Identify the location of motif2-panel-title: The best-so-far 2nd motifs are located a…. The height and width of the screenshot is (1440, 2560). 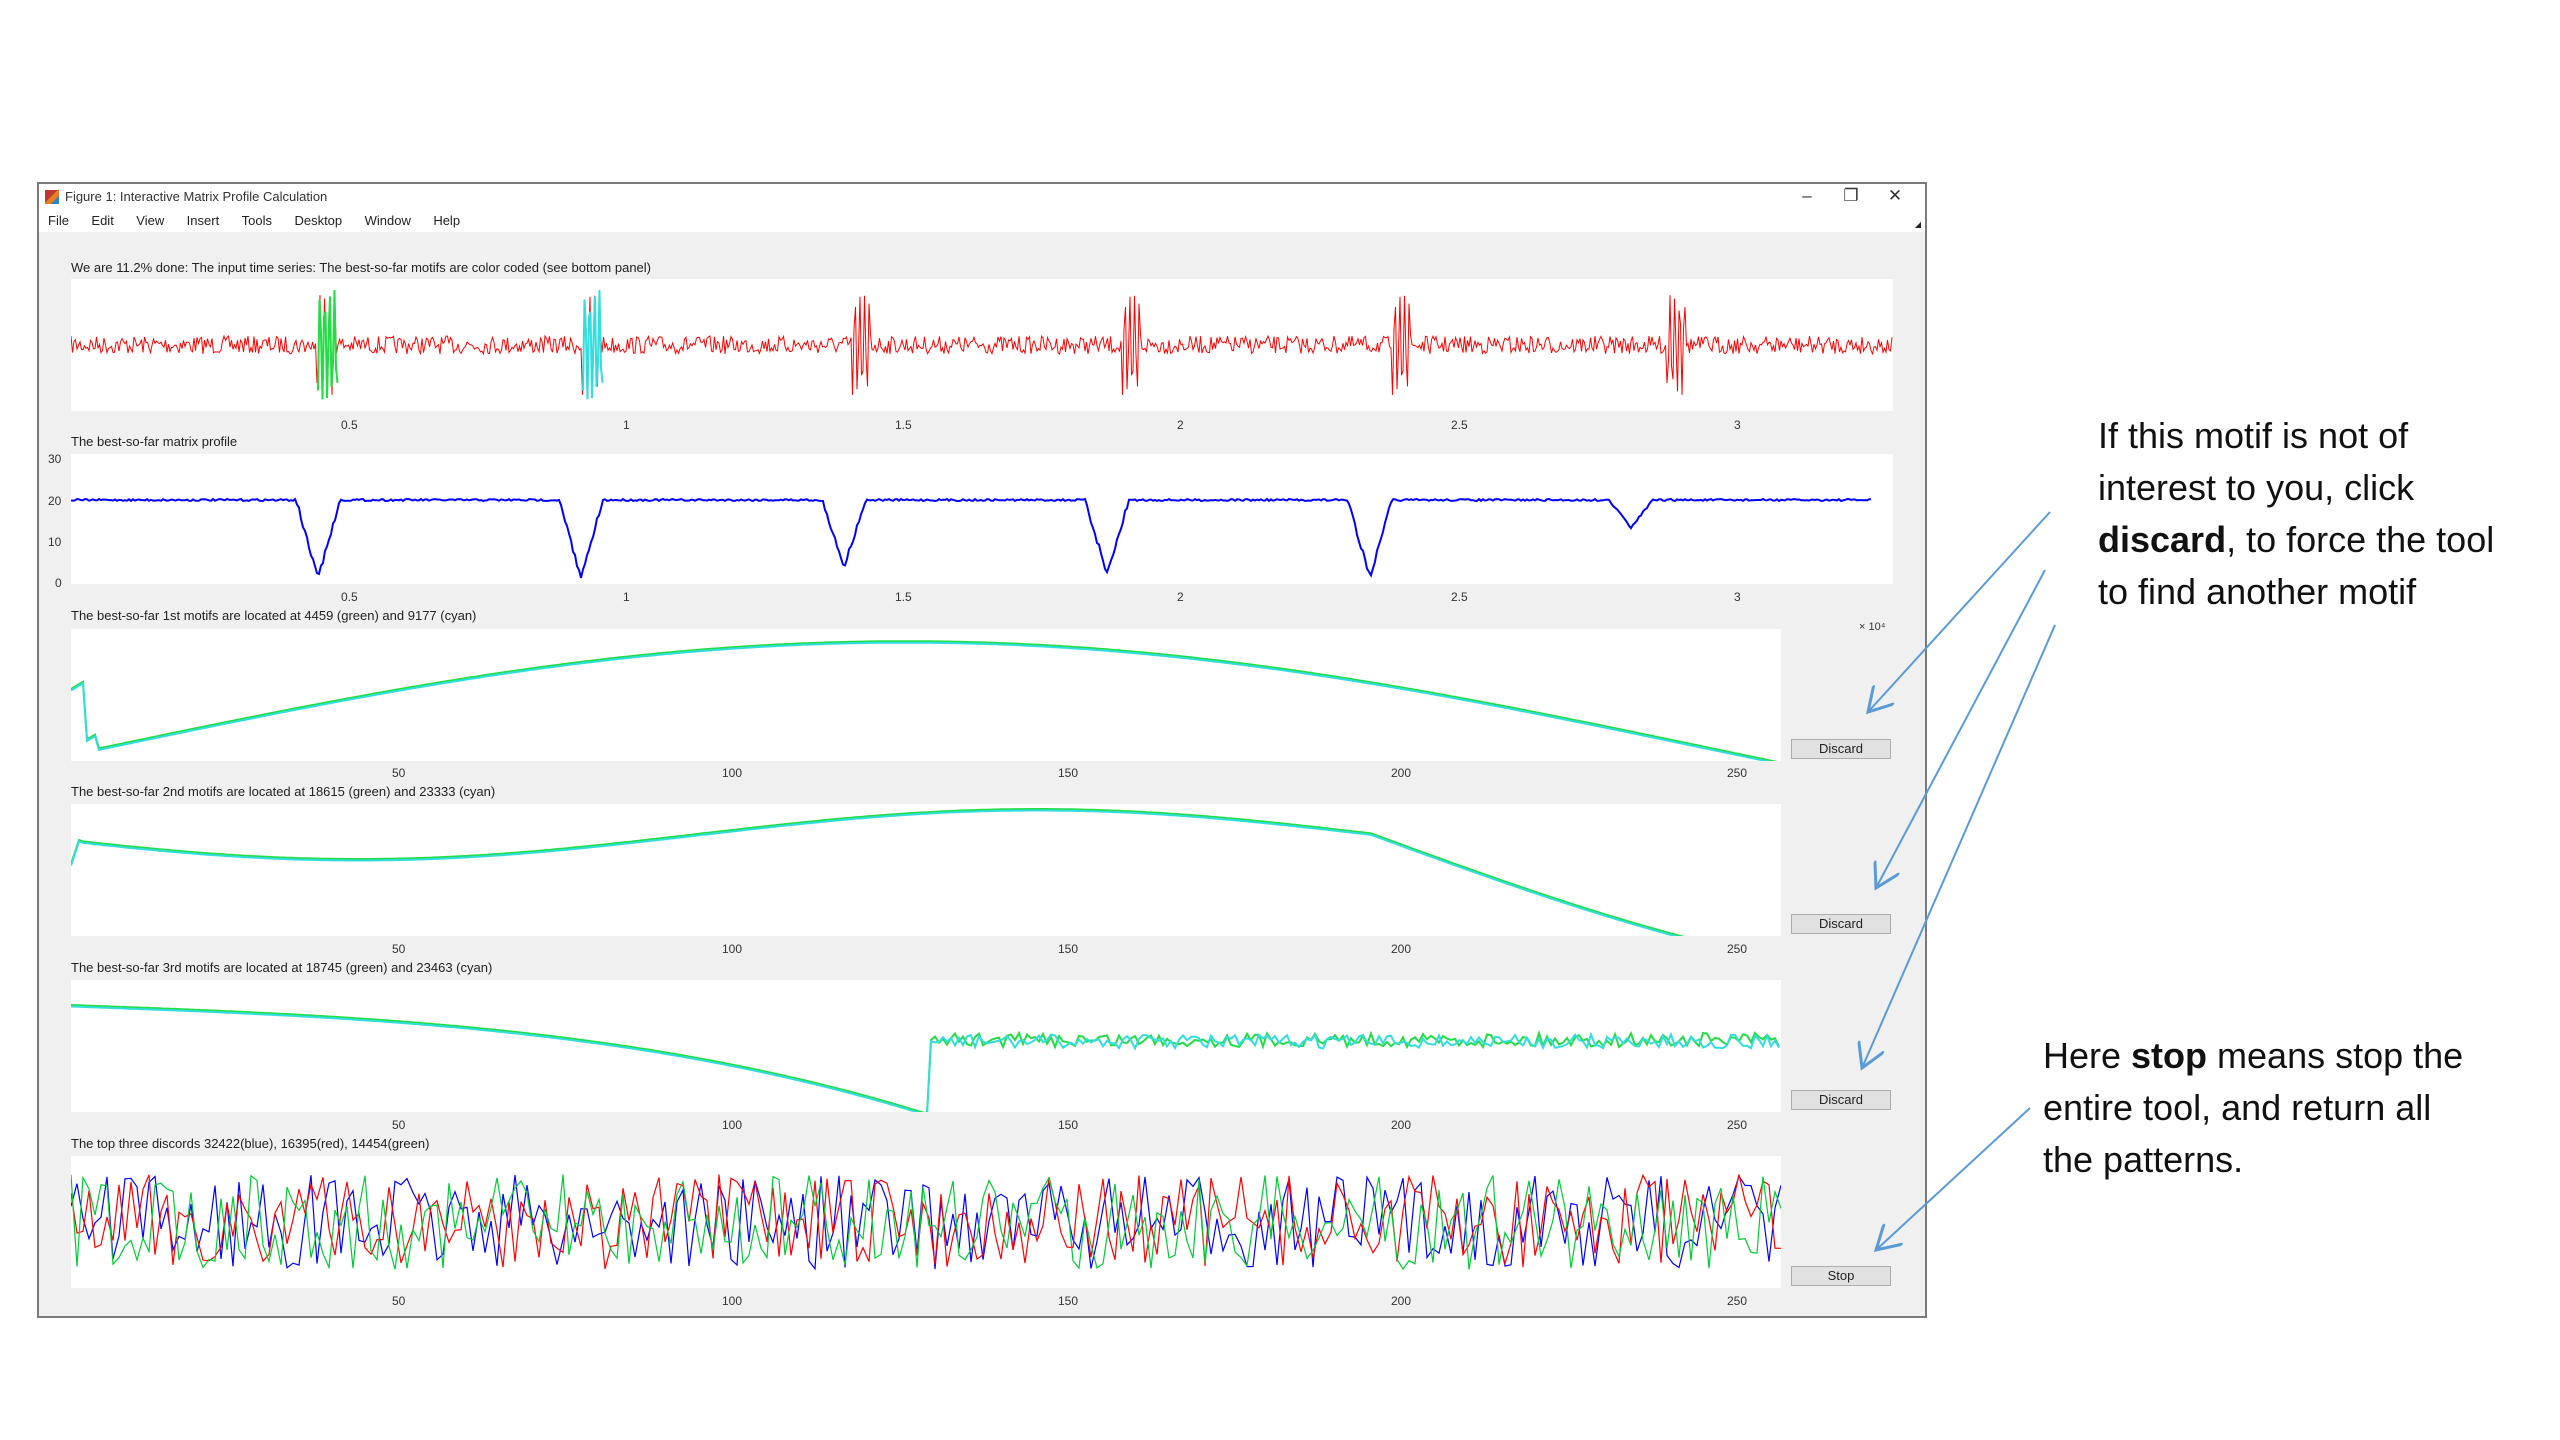
(283, 791).